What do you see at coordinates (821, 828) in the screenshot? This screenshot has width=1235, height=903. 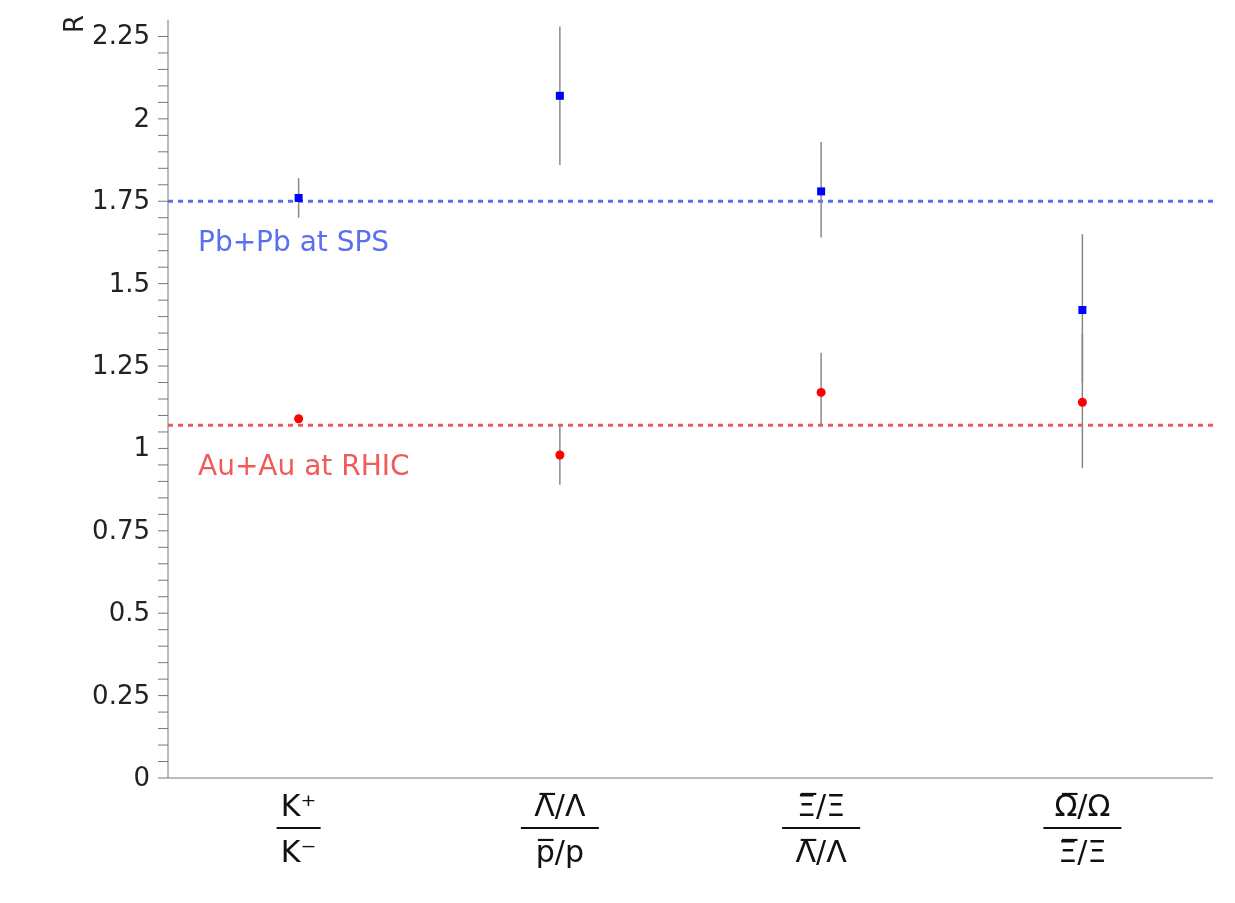 I see `x-tick-label: Ξ̅/Ξ Λ̅/Λ` at bounding box center [821, 828].